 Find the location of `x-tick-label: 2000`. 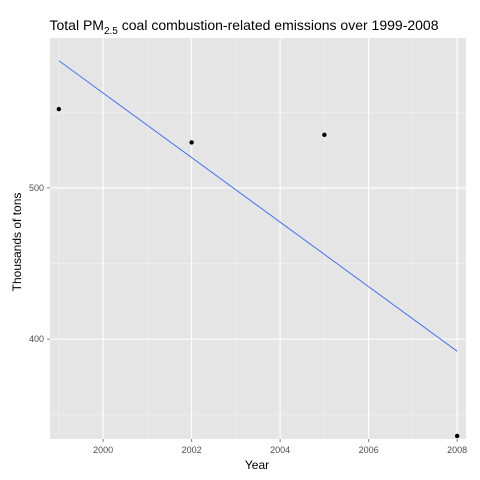

x-tick-label: 2000 is located at coordinates (103, 450).